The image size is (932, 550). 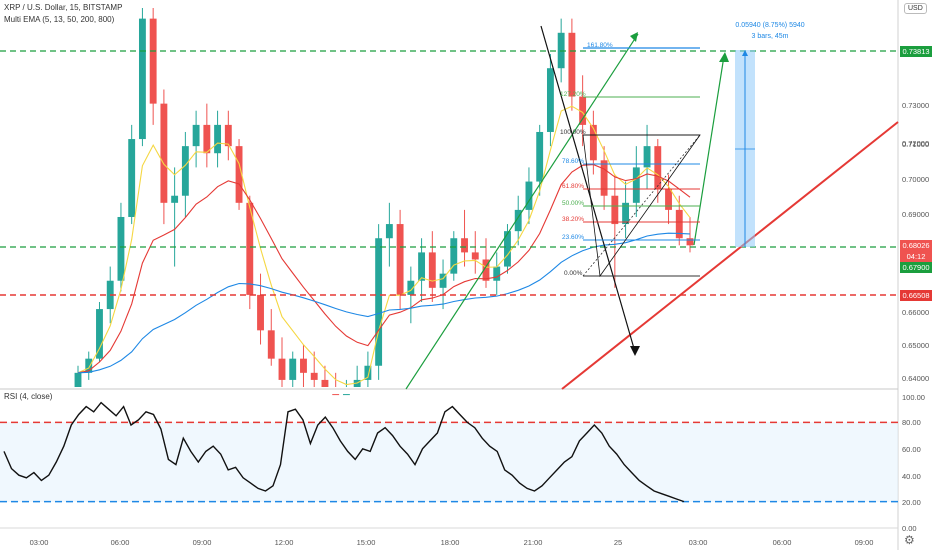 I want to click on time-axis-label: 09:00, so click(x=202, y=542).